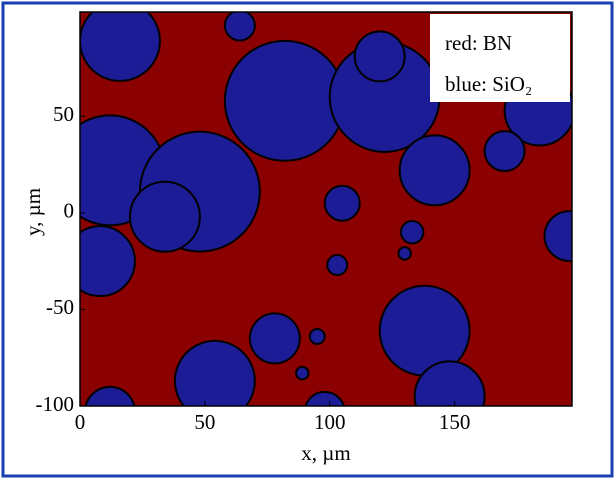 The height and width of the screenshot is (480, 616). I want to click on legend-entry: blue: SiO₂, so click(488, 84).